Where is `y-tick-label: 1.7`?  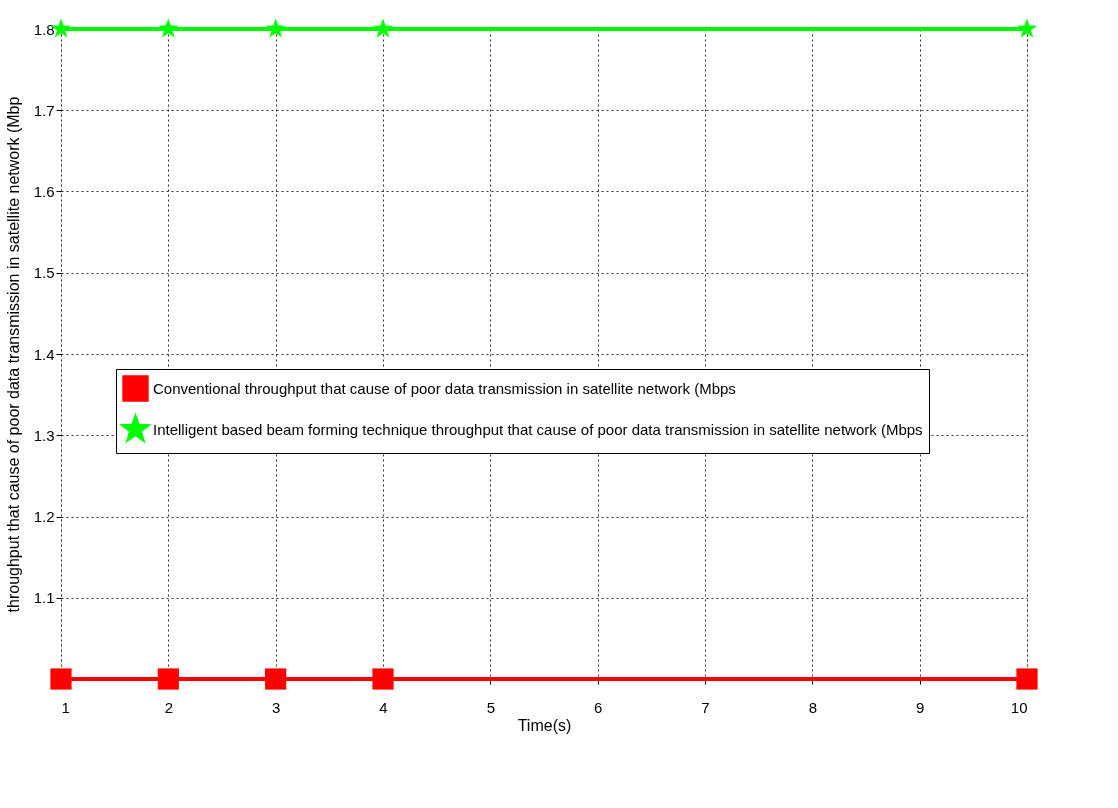
y-tick-label: 1.7 is located at coordinates (44, 110).